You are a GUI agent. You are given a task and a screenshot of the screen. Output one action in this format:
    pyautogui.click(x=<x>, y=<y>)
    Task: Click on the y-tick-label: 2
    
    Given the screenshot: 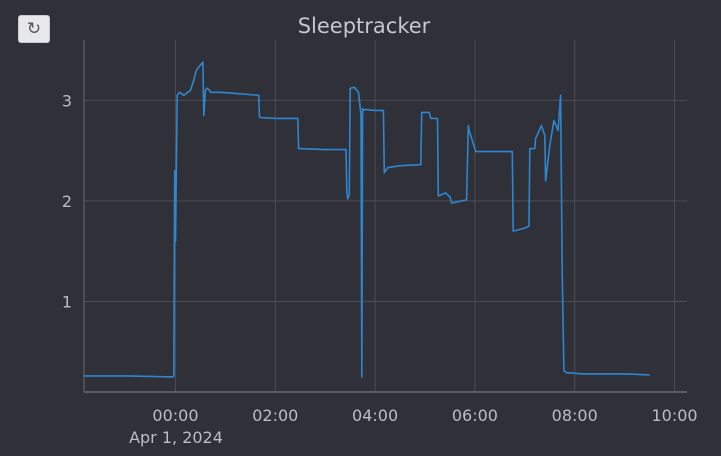 What is the action you would take?
    pyautogui.click(x=67, y=201)
    